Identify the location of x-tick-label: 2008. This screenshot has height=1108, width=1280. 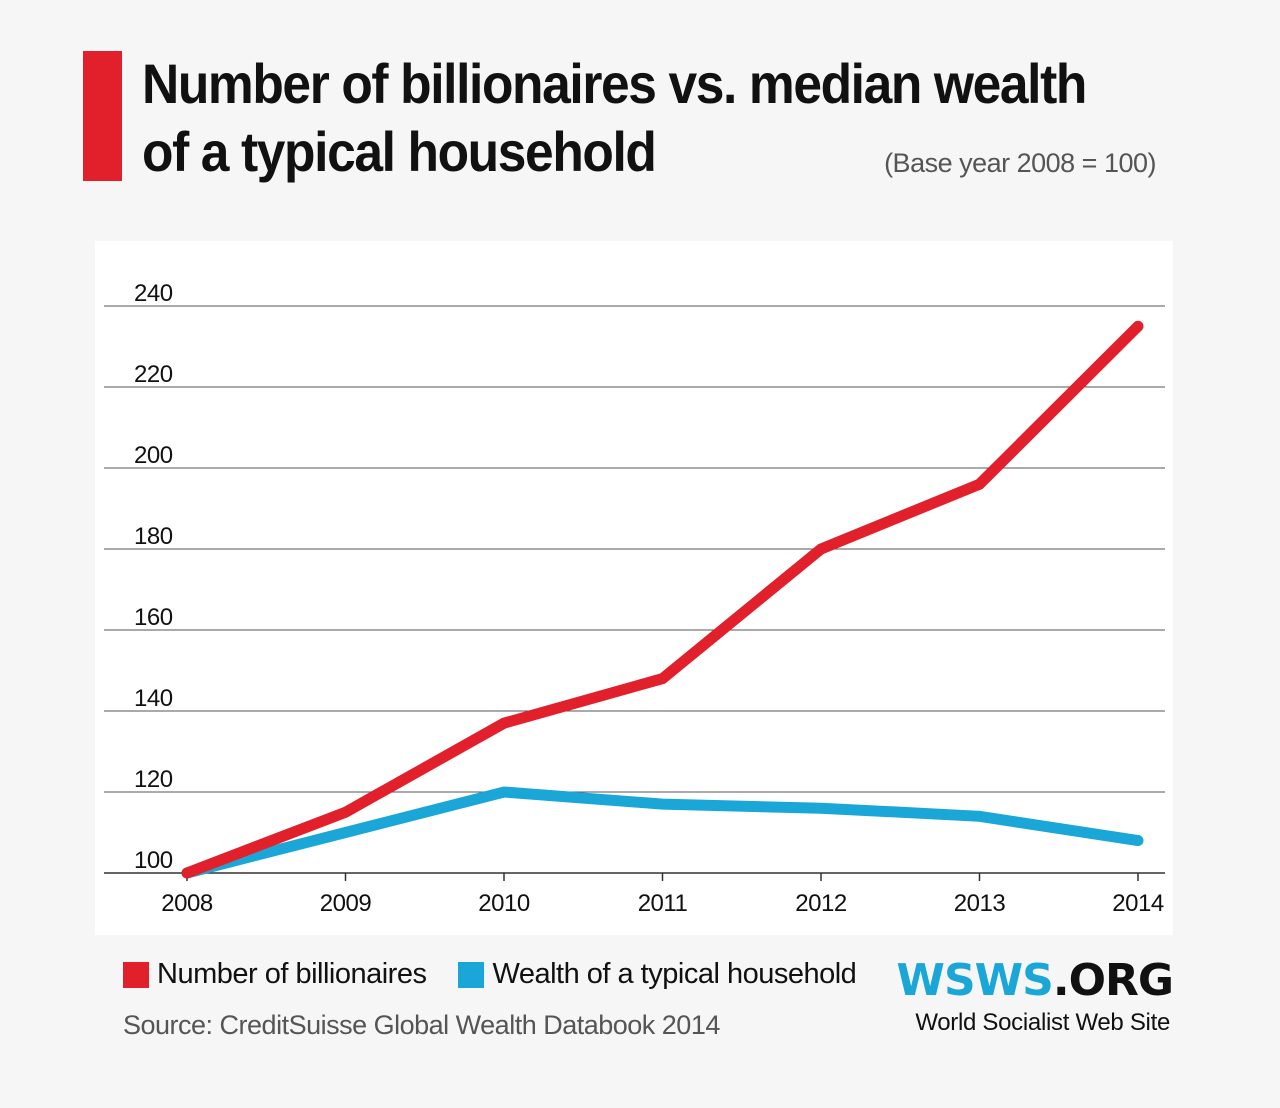
(187, 903).